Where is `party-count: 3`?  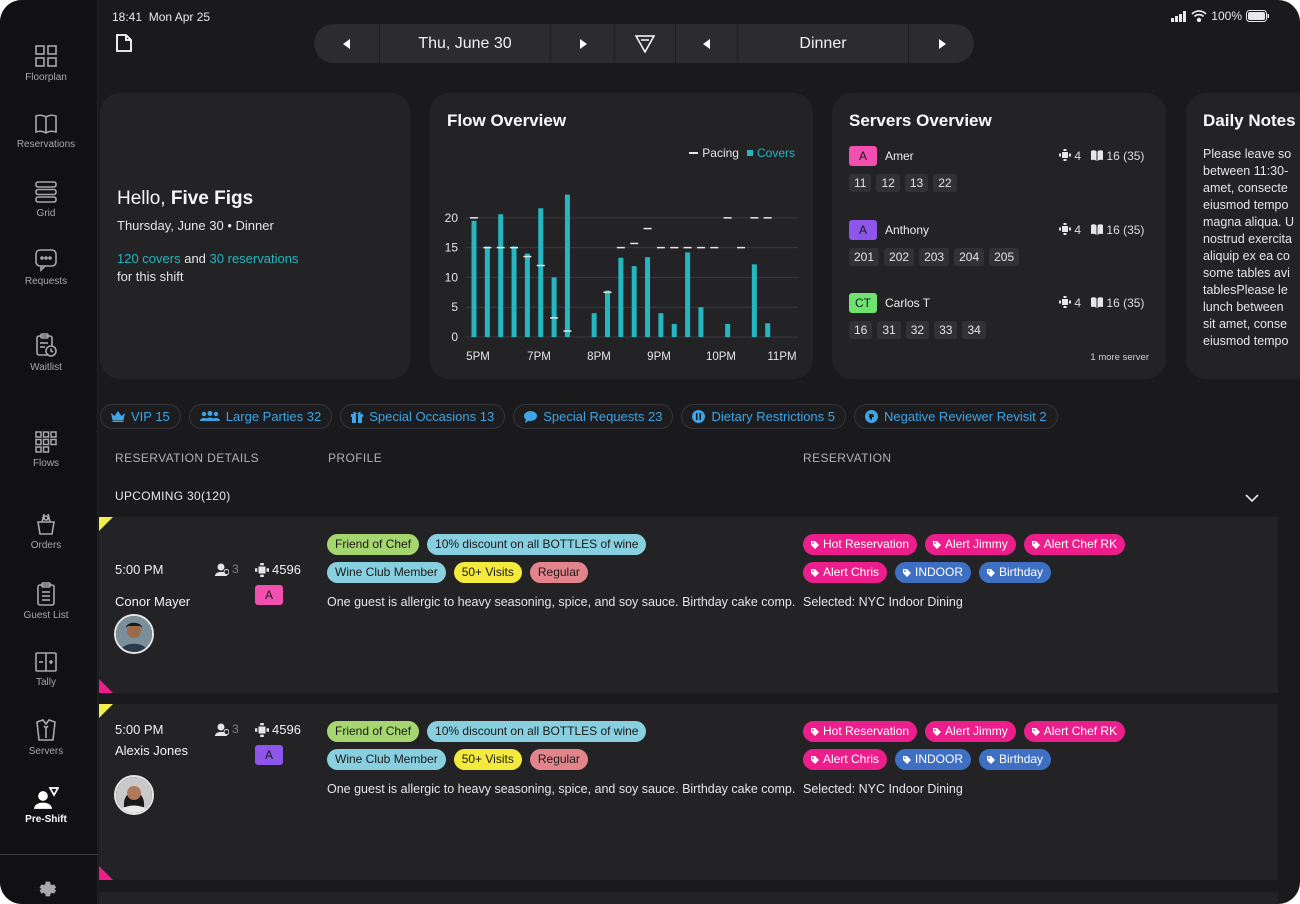
party-count: 3 is located at coordinates (235, 569).